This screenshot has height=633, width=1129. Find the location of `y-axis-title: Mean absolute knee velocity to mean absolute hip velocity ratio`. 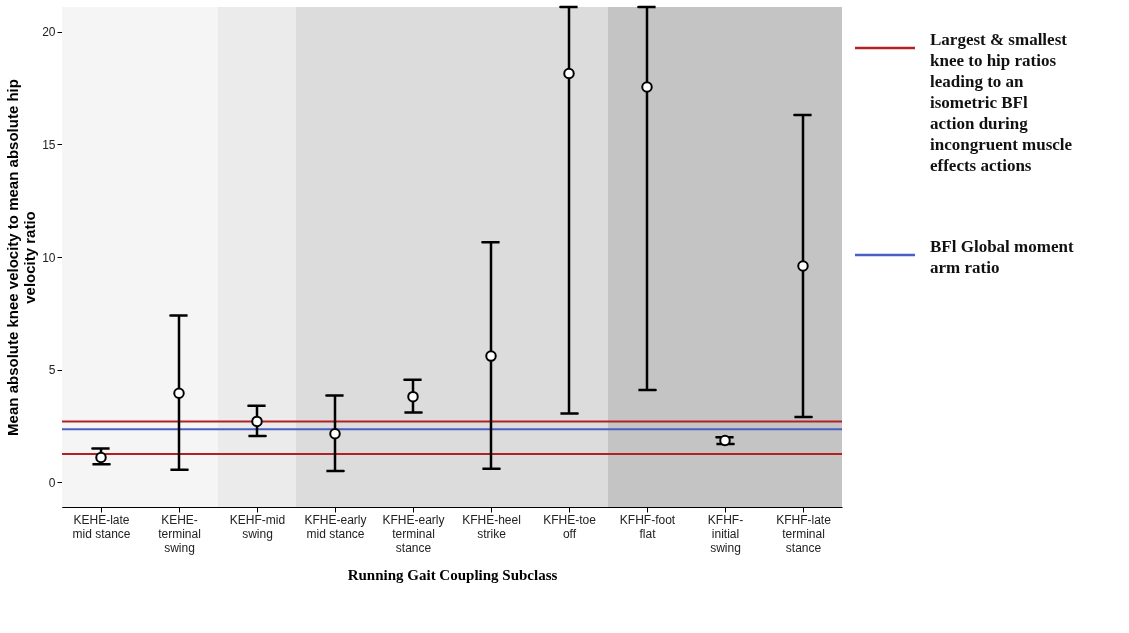

y-axis-title: Mean absolute knee velocity to mean absolute hip velocity ratio is located at coordinates (21, 257).